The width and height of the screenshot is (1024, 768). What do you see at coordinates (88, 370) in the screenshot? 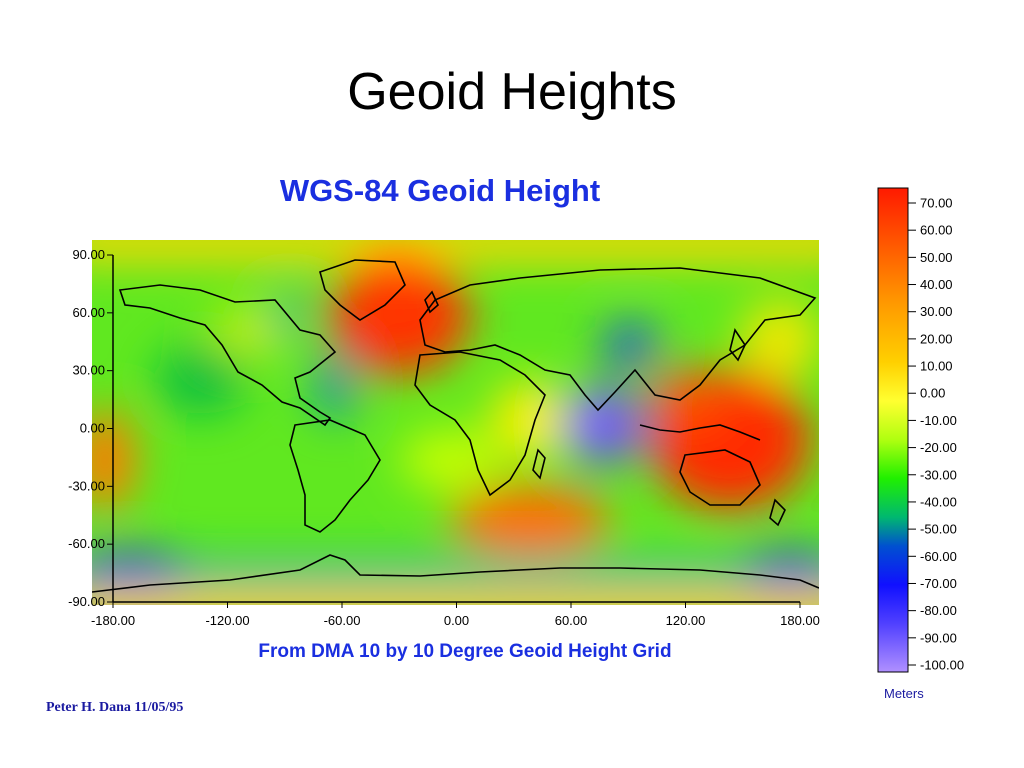
I see `y-tick-label: 30.00` at bounding box center [88, 370].